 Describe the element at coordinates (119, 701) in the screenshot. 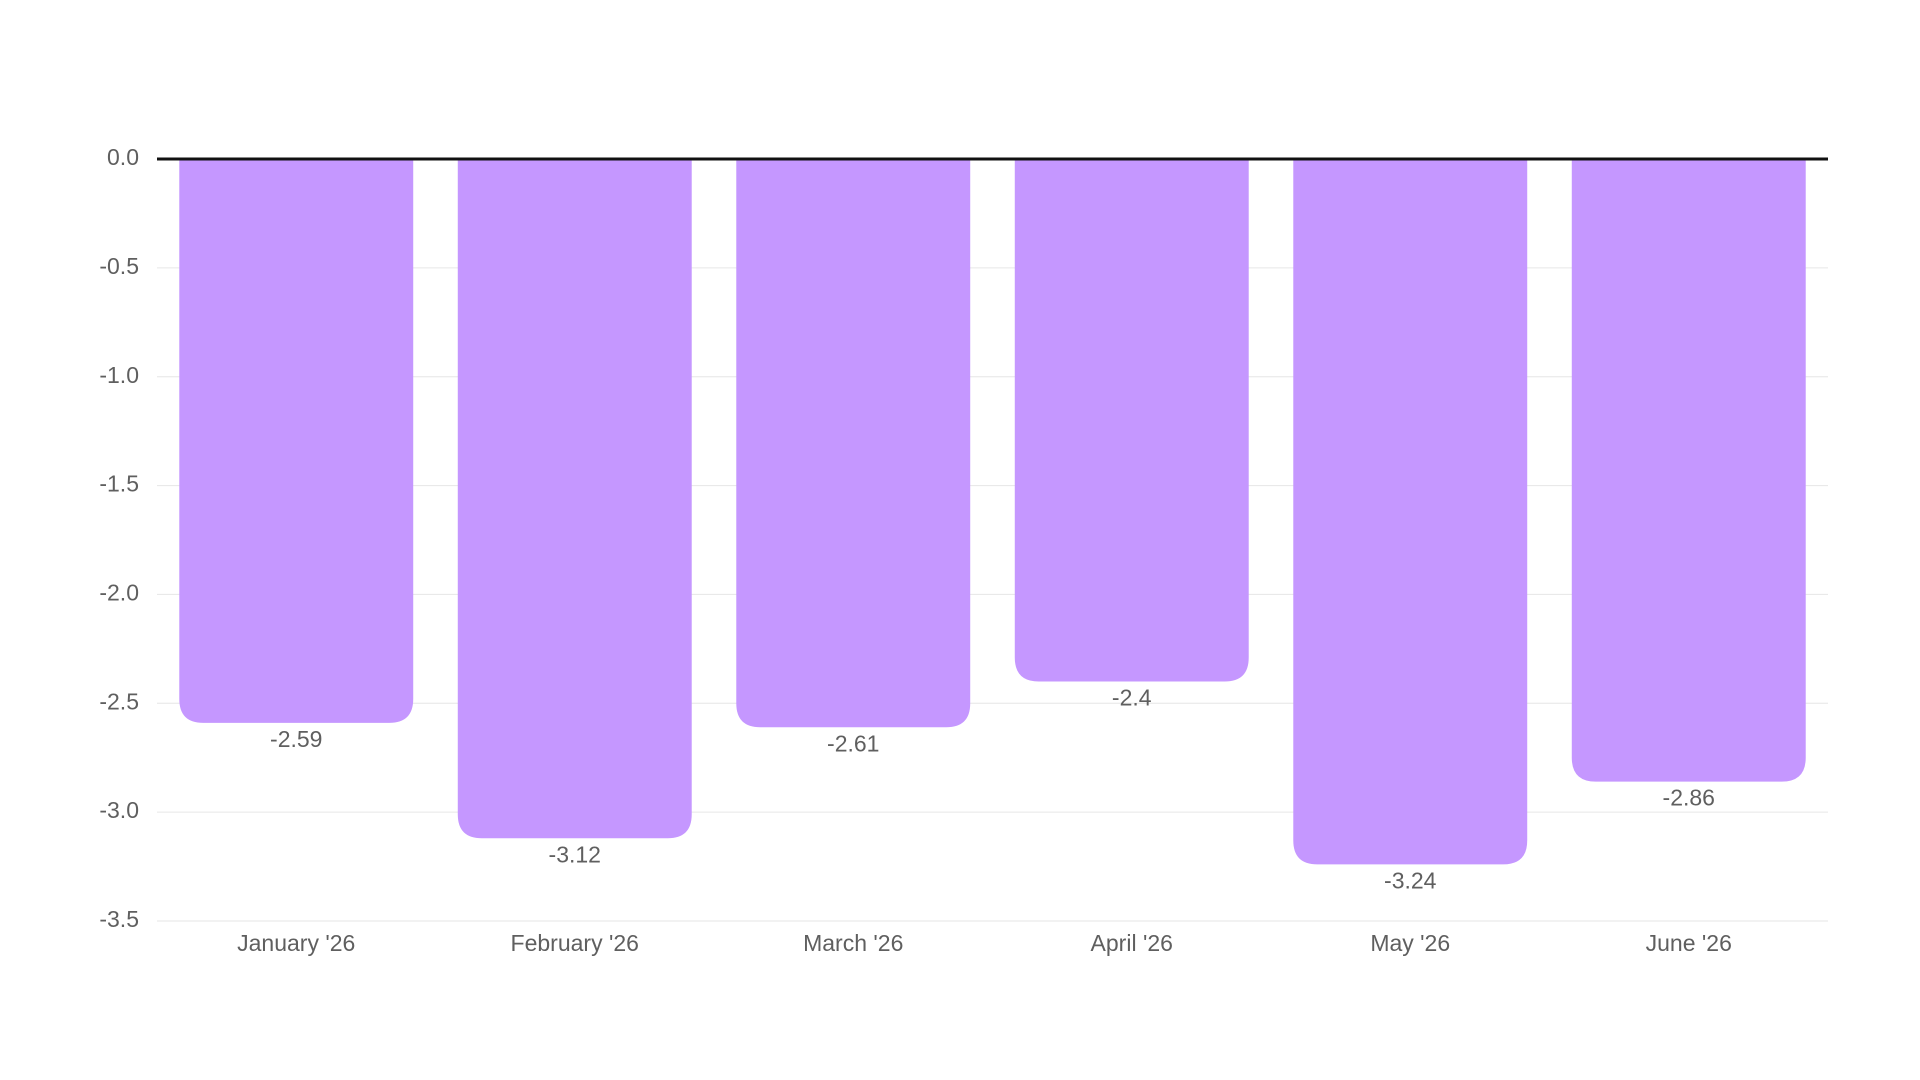

I see `y-tick-label: -2.5` at that location.